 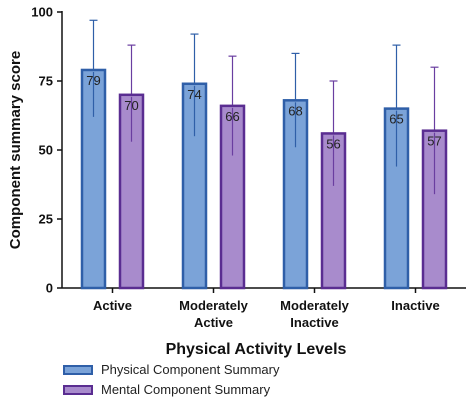 What do you see at coordinates (131, 105) in the screenshot?
I see `data-label: 70` at bounding box center [131, 105].